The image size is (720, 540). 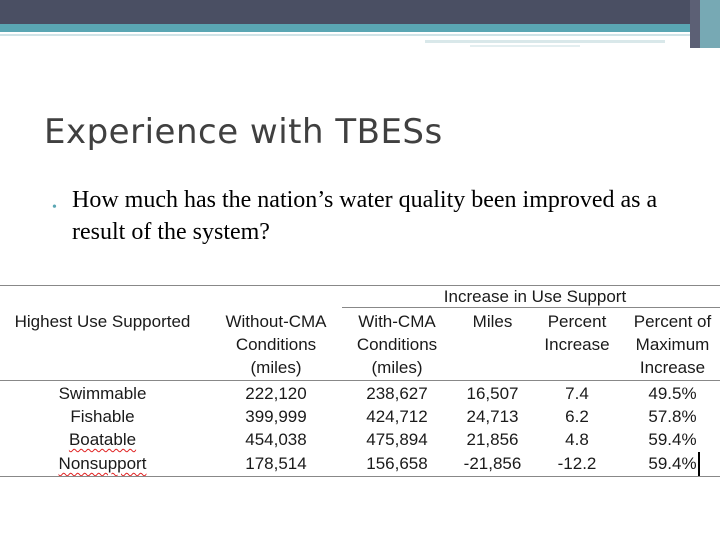 What do you see at coordinates (276, 393) in the screenshot?
I see `table-cell: 222,120` at bounding box center [276, 393].